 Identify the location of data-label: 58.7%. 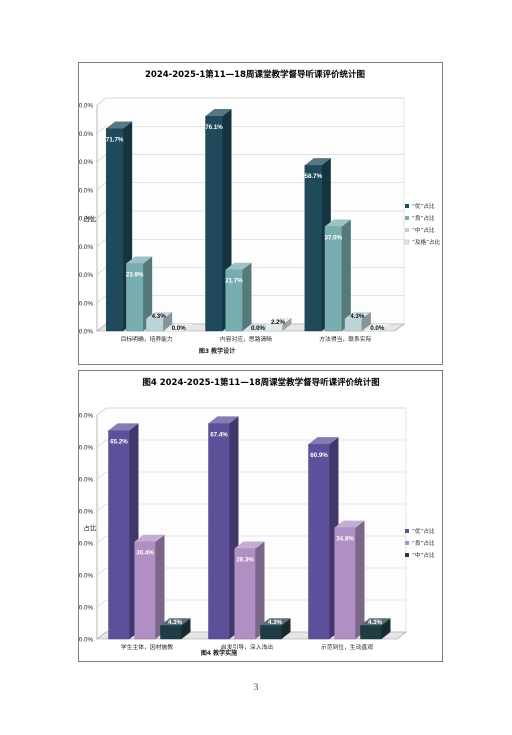
(314, 176).